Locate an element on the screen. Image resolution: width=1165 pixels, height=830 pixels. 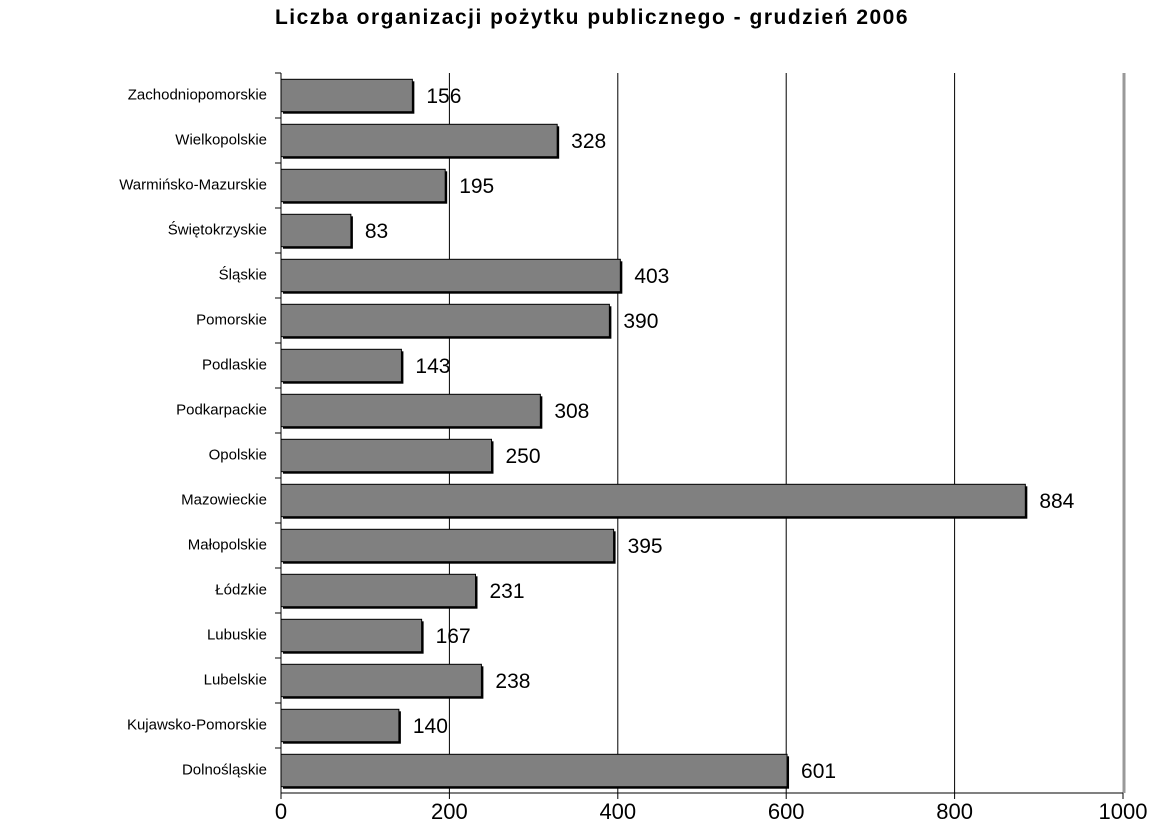
y-tick-label: Zachodniopomorskie is located at coordinates (197, 94).